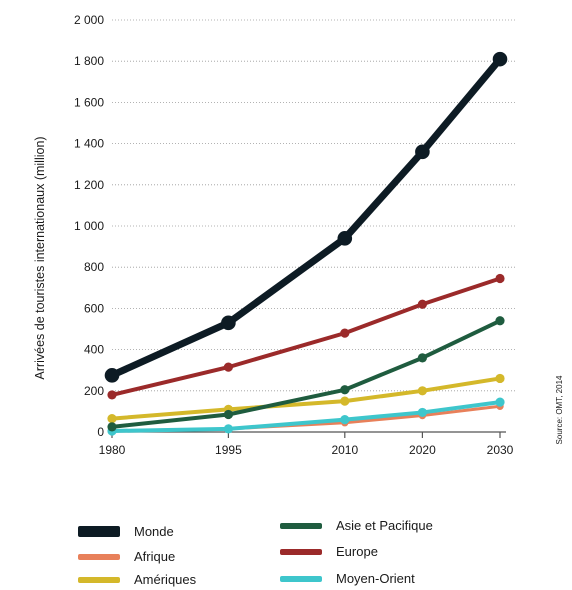 Image resolution: width=572 pixels, height=590 pixels. I want to click on legend-item-europe: Europe, so click(329, 551).